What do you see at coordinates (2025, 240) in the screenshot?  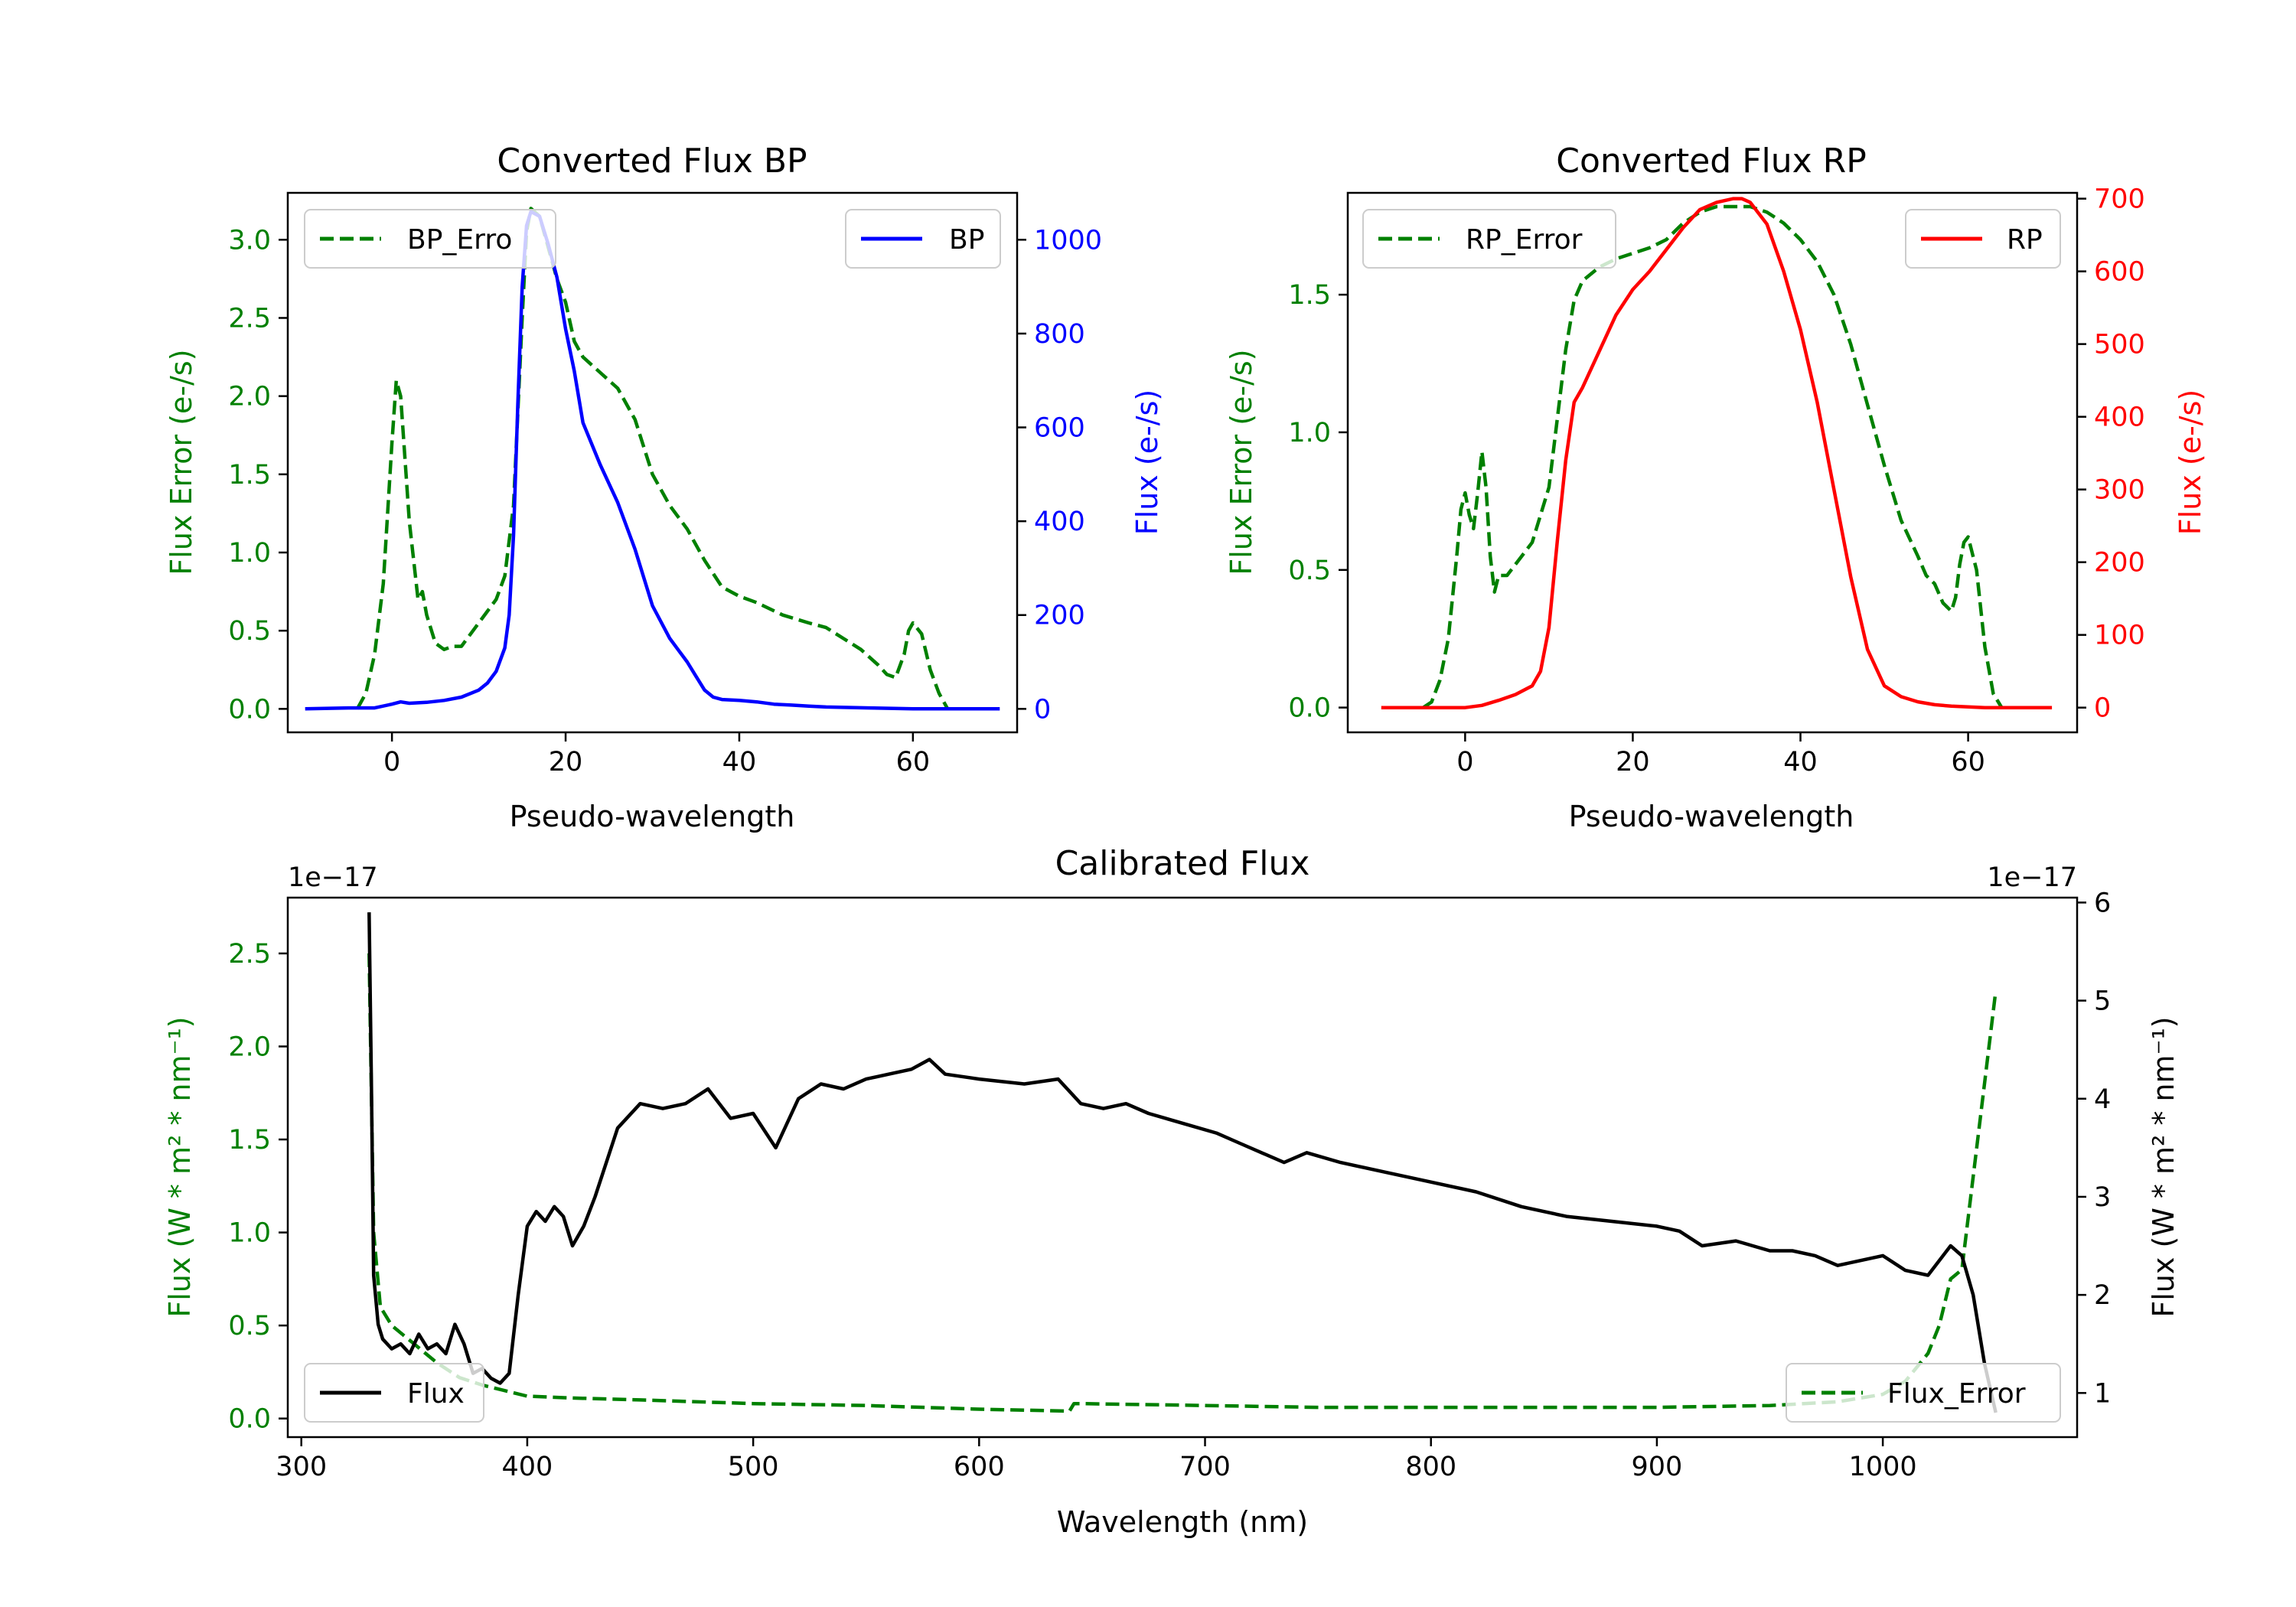 I see `legend-label-rp: RP` at bounding box center [2025, 240].